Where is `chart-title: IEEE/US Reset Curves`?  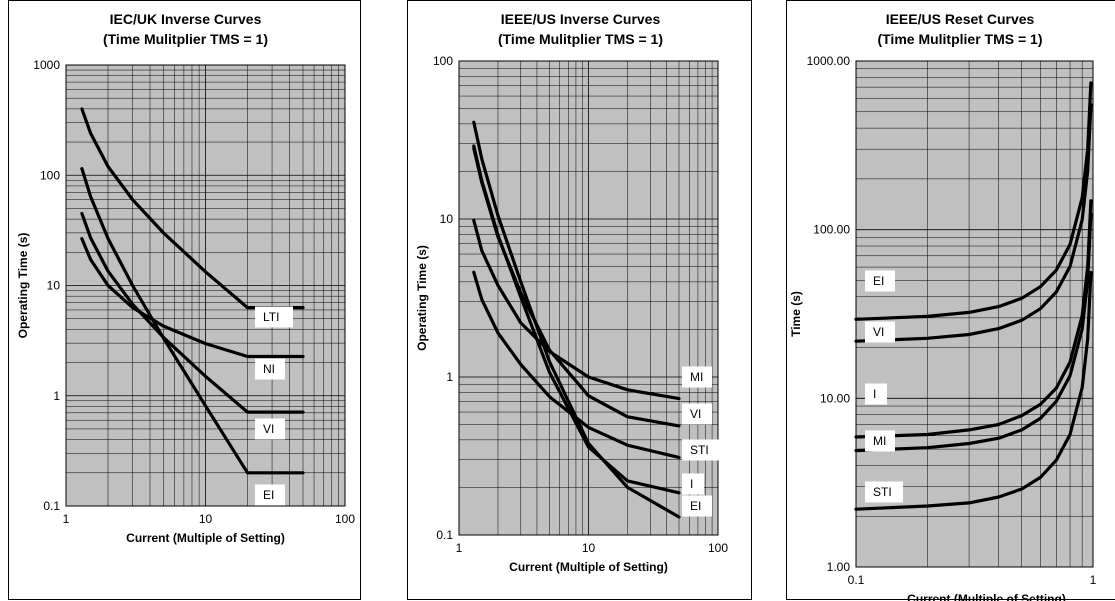
chart-title: IEEE/US Reset Curves is located at coordinates (960, 19).